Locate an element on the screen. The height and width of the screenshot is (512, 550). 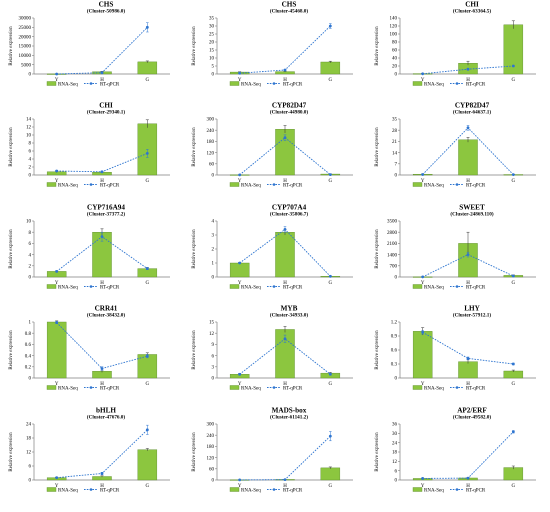
y-tick-label: 10000 is located at coordinates (25, 56).